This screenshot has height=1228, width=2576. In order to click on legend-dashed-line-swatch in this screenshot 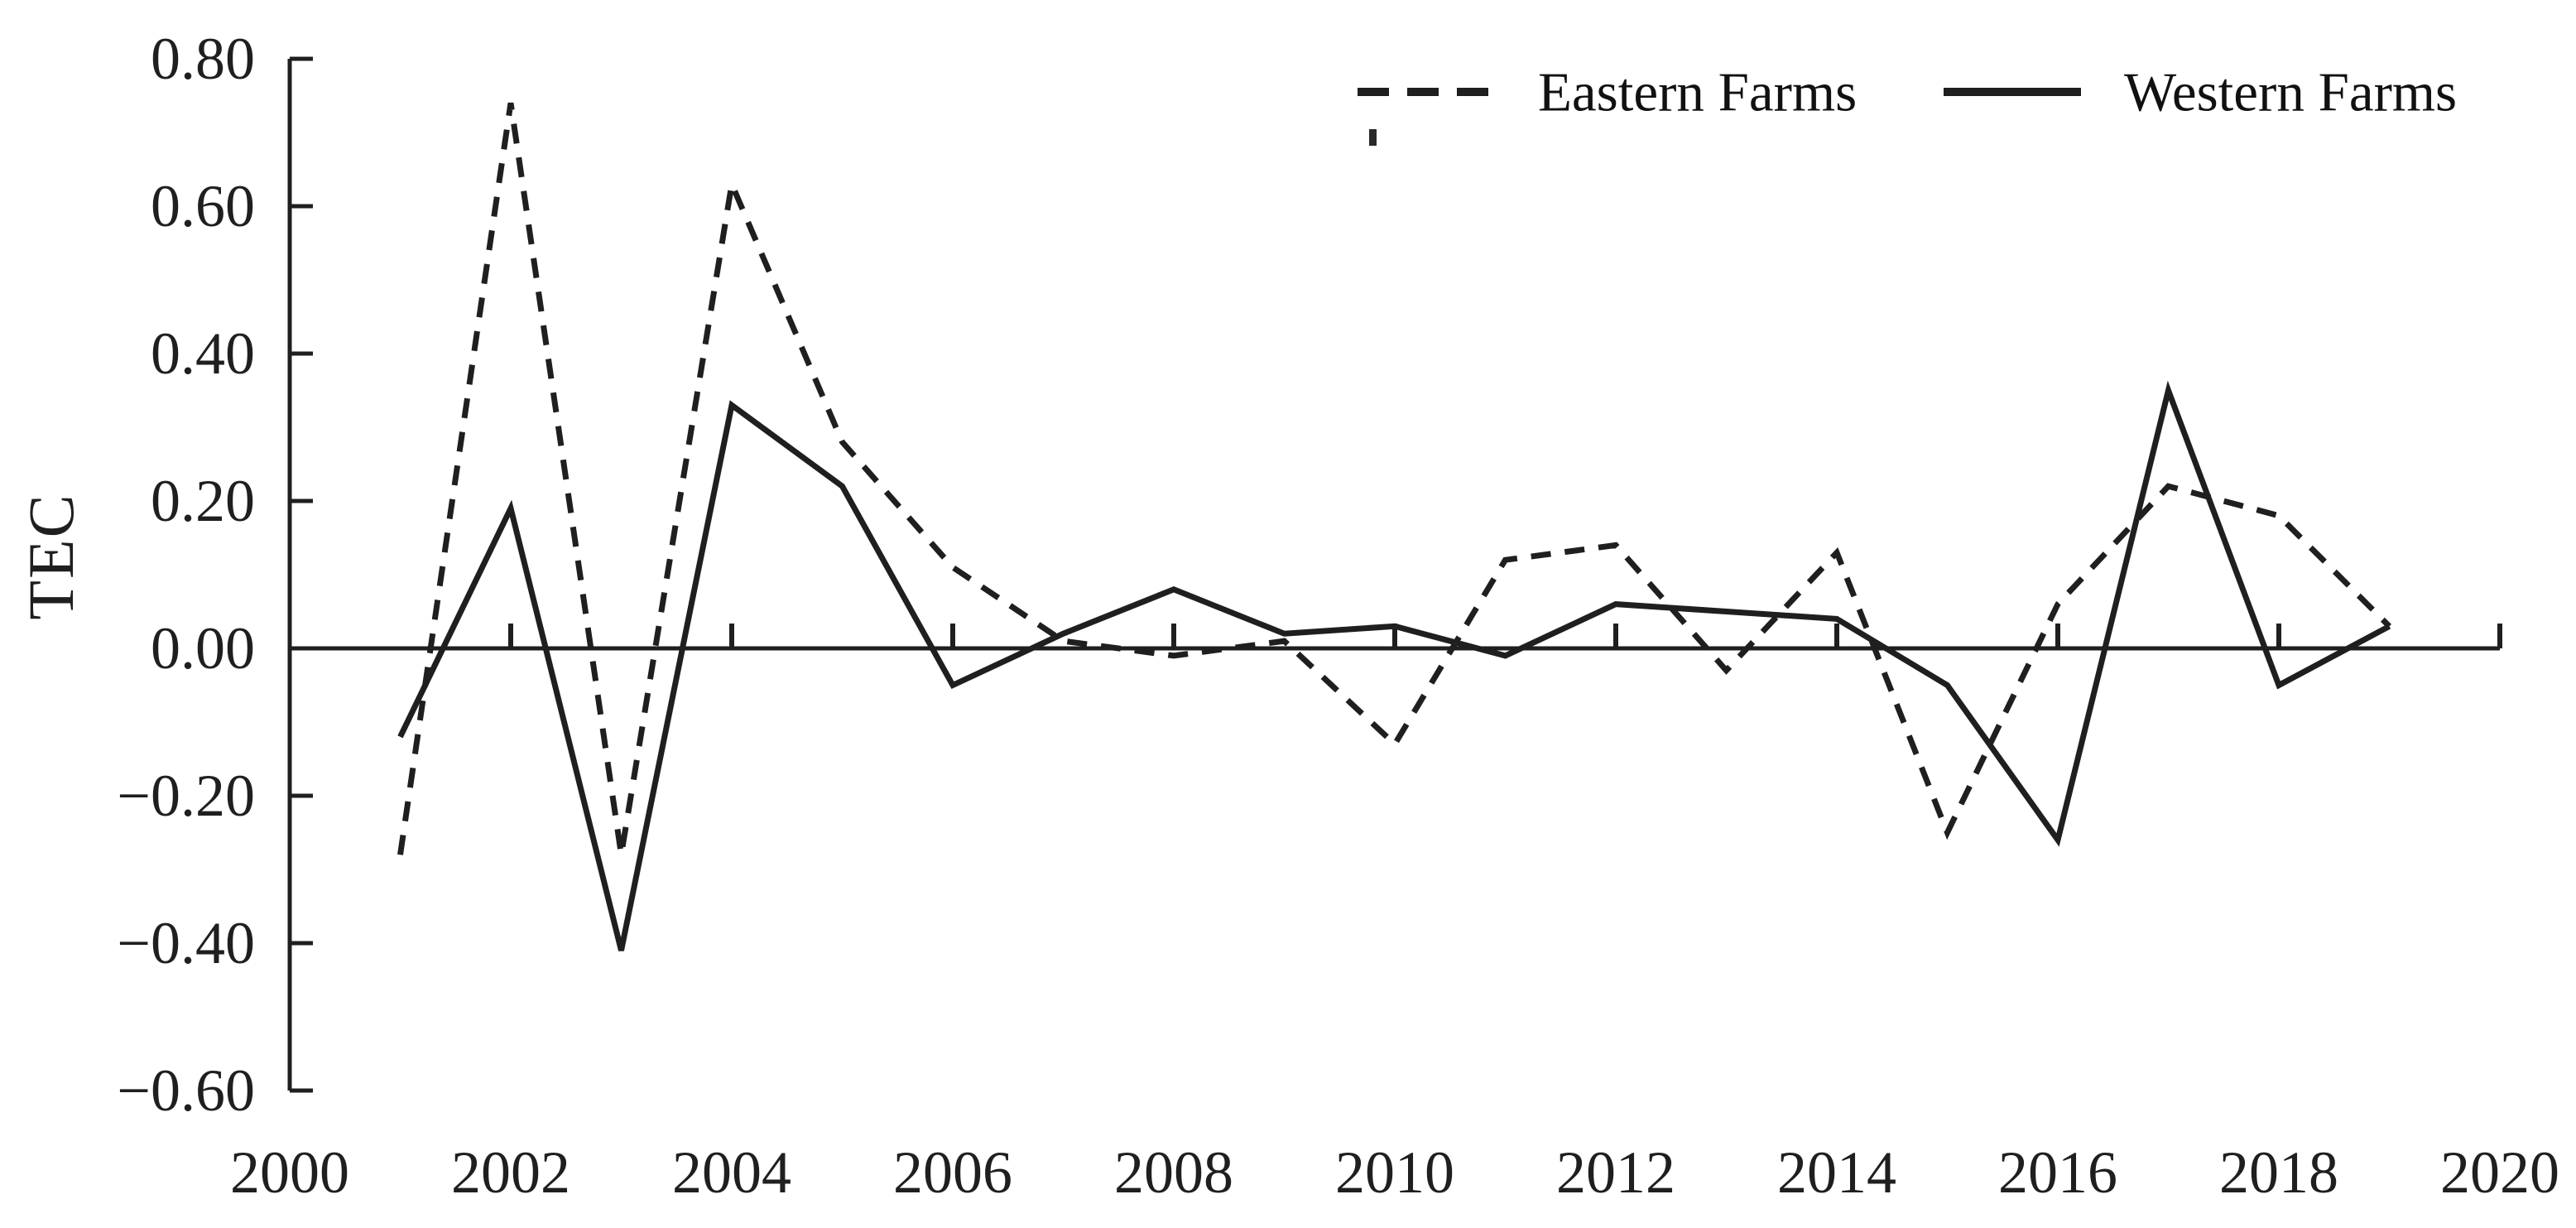, I will do `click(1425, 92)`.